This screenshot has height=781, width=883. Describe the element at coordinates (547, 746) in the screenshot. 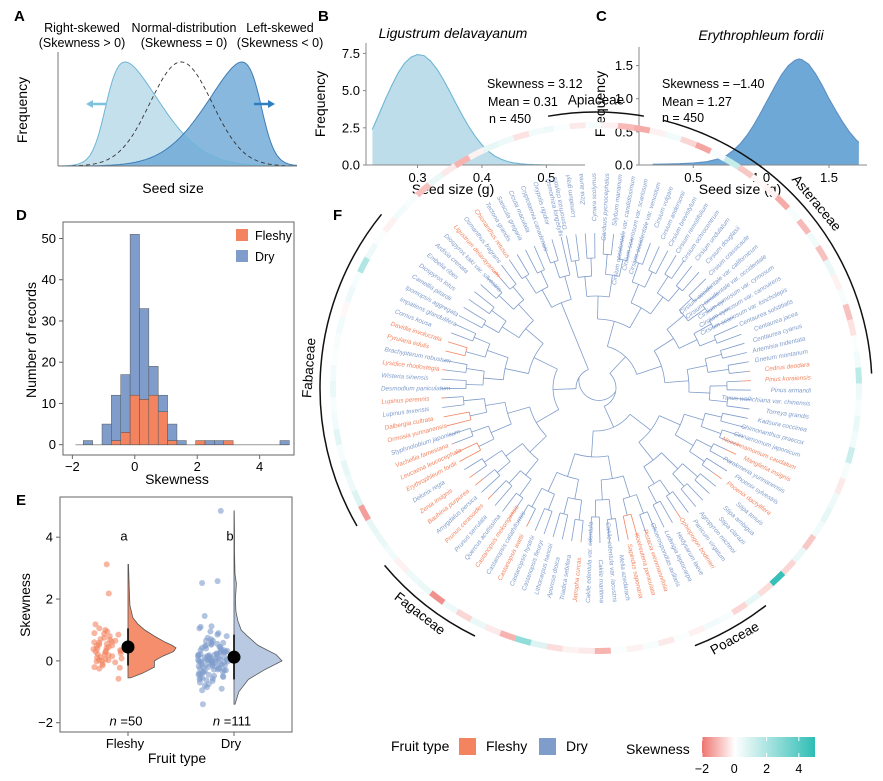

I see `fruit-legend-swatch-dry` at that location.